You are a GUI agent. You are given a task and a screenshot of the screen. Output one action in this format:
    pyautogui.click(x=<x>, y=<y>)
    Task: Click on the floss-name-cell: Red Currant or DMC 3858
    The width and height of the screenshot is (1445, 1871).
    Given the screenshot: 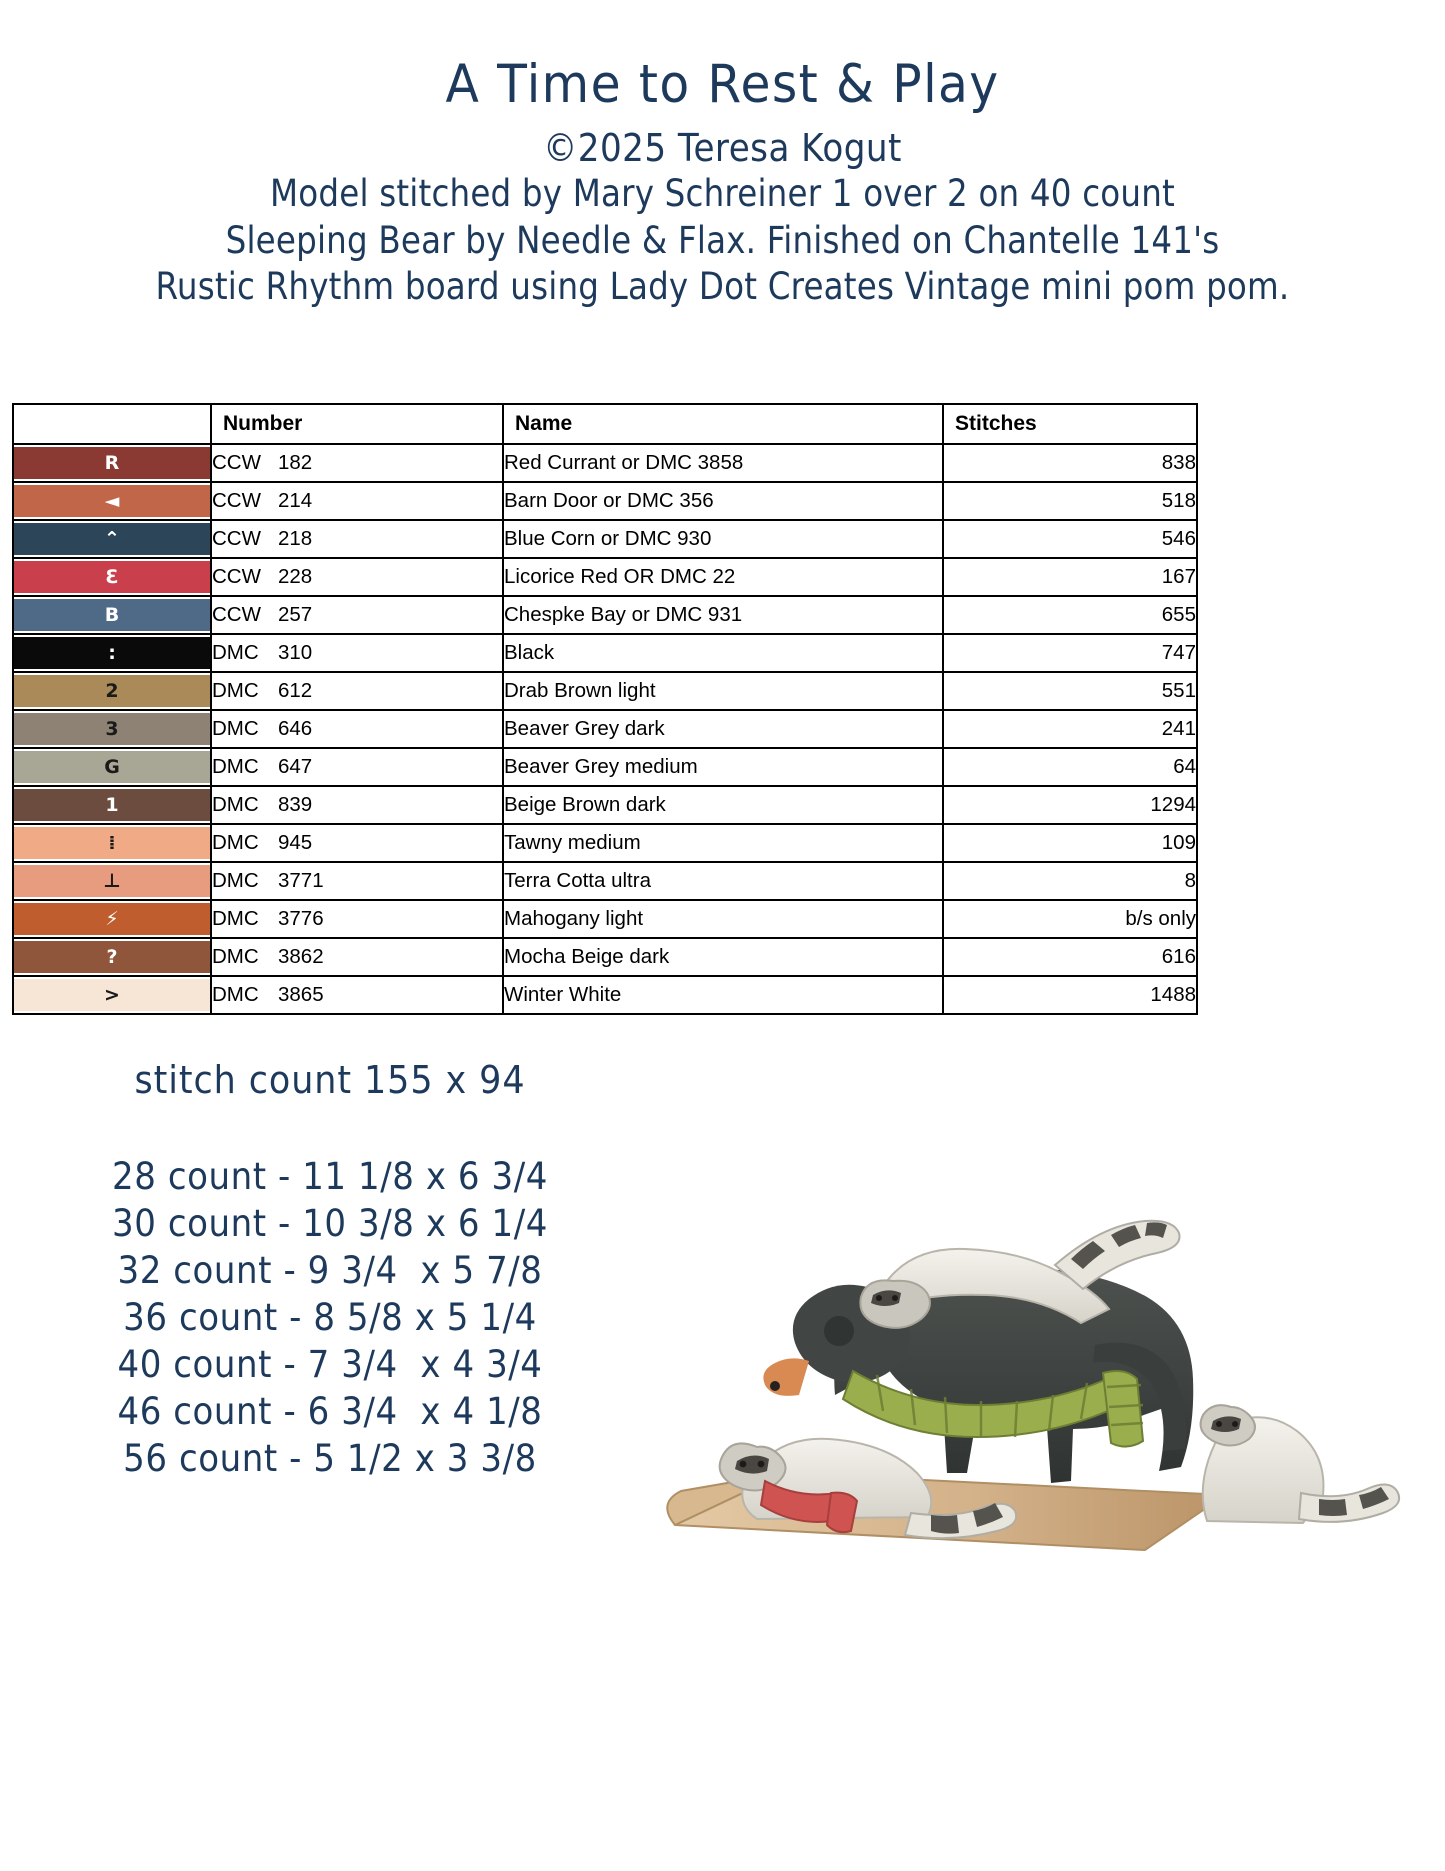 What is the action you would take?
    pyautogui.click(x=723, y=463)
    